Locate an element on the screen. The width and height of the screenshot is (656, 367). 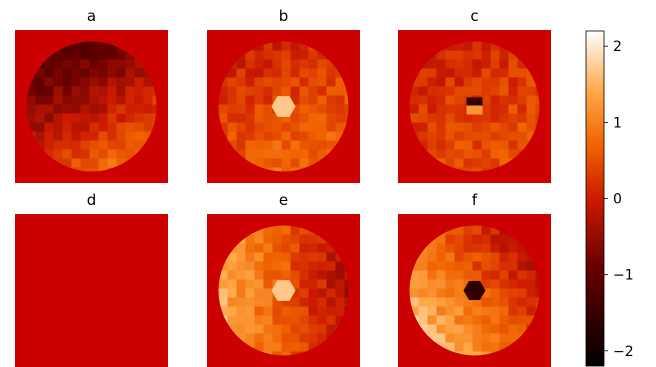
colorbar: 2 1 0 −1 −2 is located at coordinates (609, 198).